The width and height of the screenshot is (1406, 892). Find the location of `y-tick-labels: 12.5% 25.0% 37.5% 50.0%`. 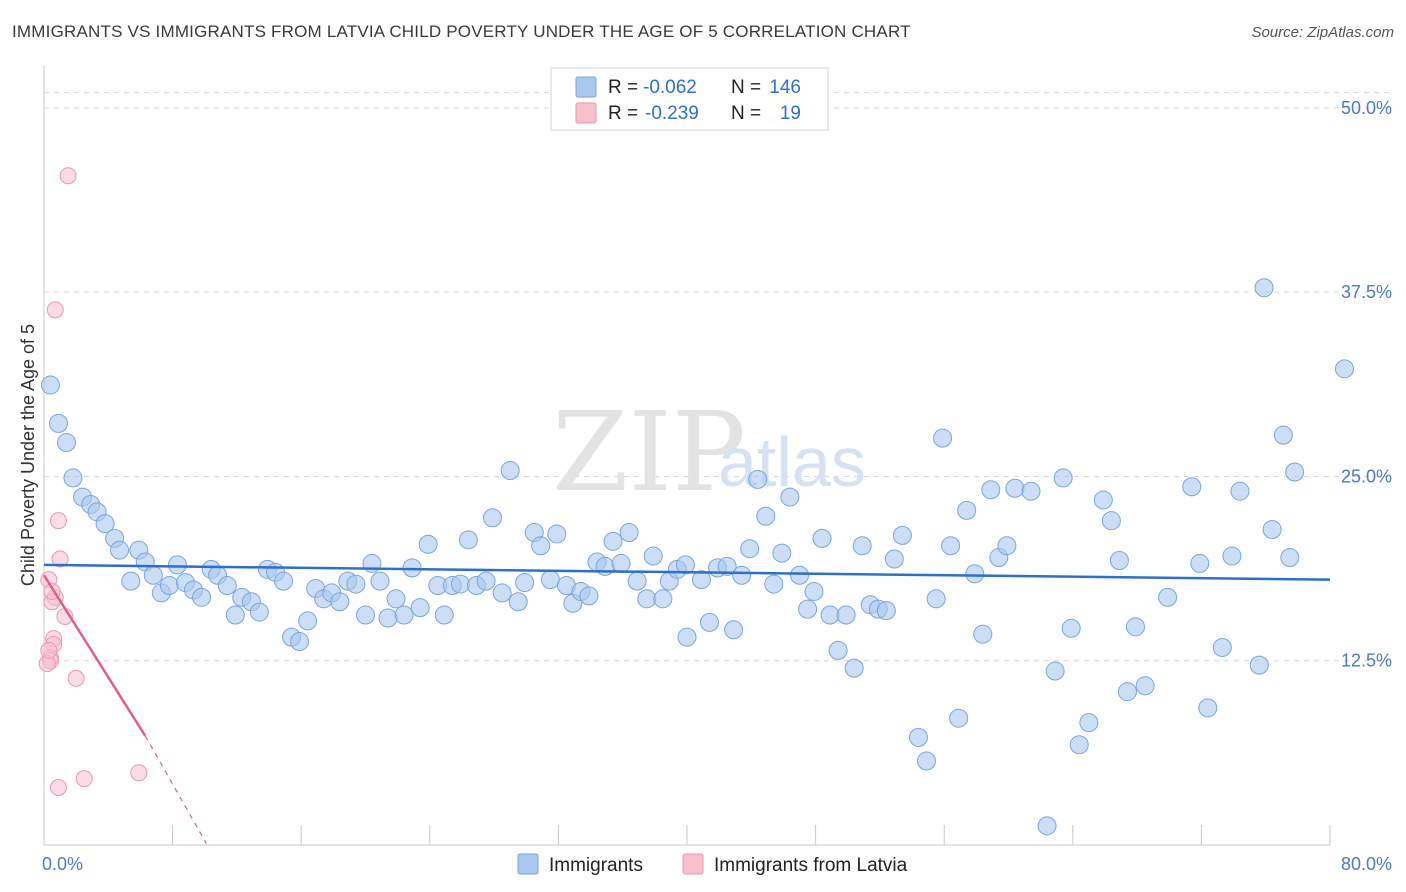

y-tick-labels: 12.5% 25.0% 37.5% 50.0% is located at coordinates (1366, 384).